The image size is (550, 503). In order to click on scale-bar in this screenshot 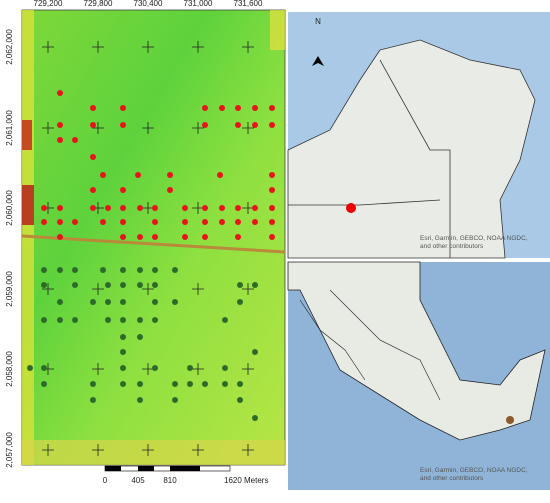, I will do `click(167, 468)`.